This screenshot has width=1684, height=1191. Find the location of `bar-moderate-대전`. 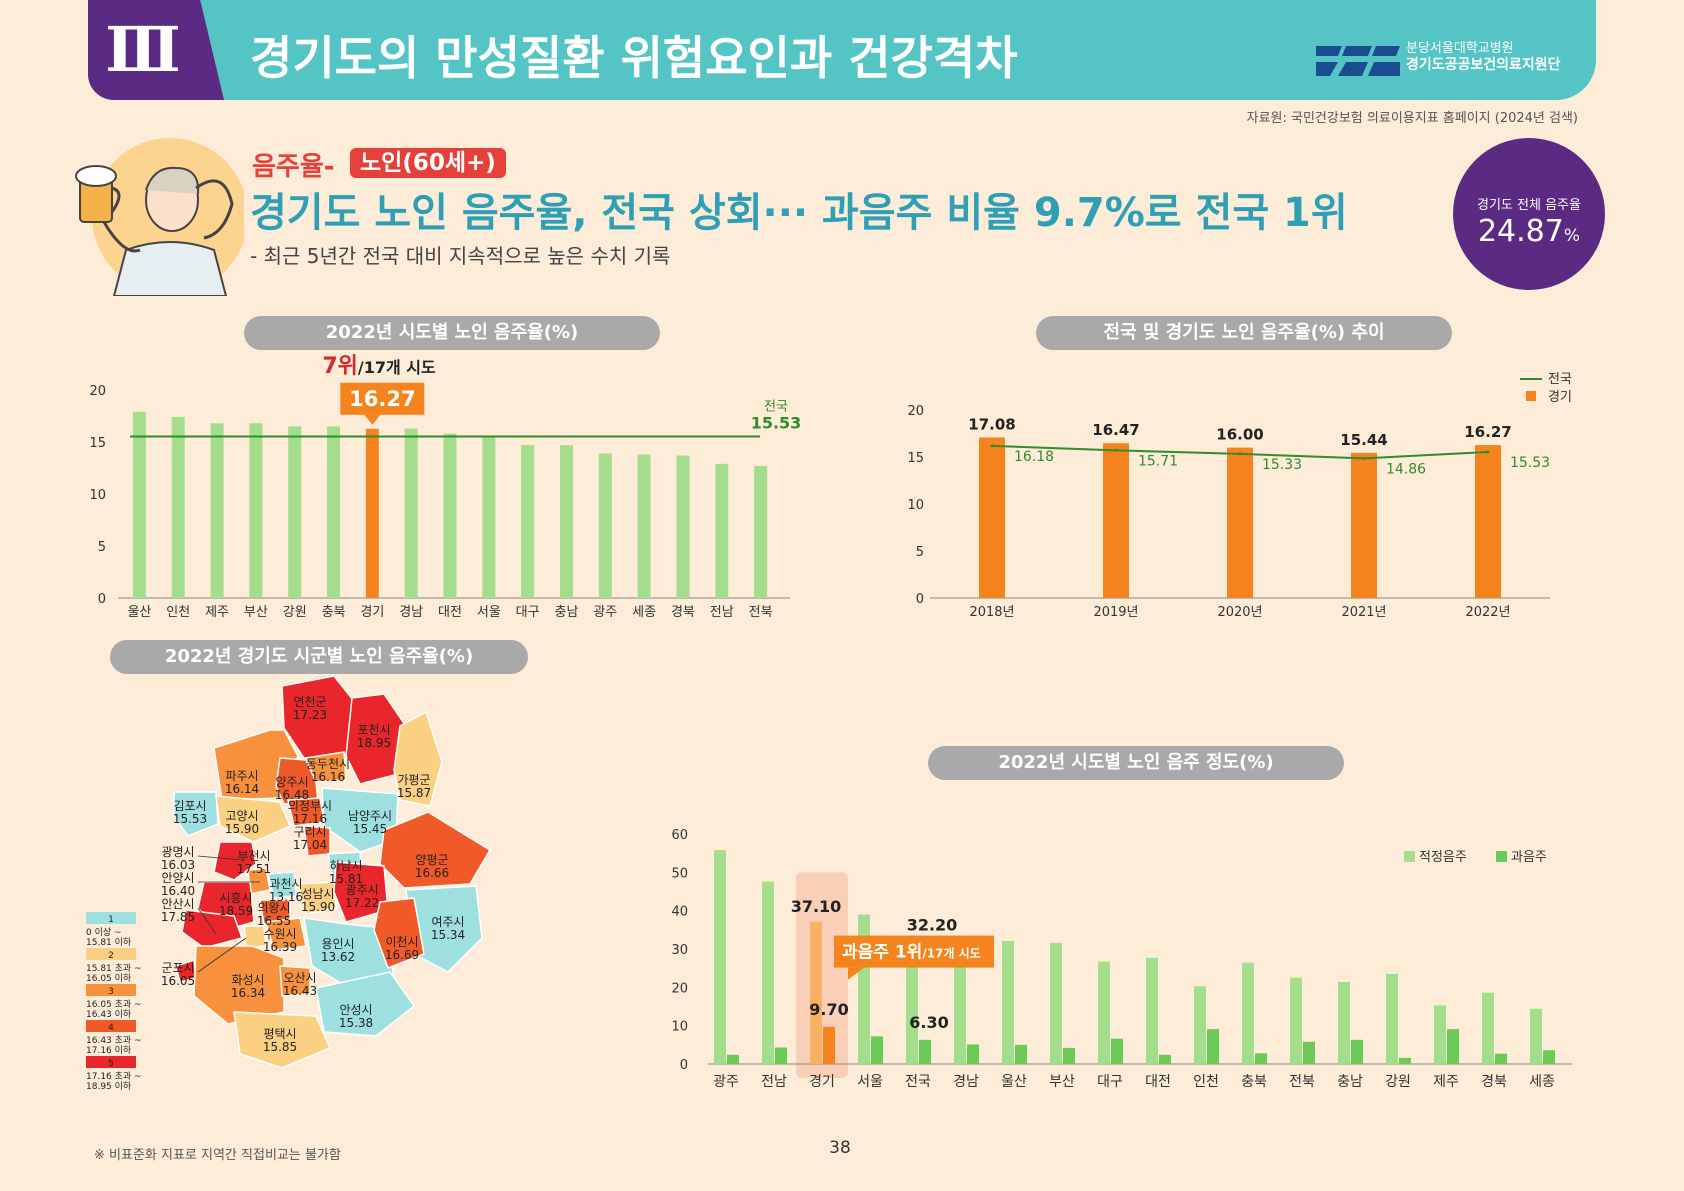

bar-moderate-대전 is located at coordinates (1152, 1010).